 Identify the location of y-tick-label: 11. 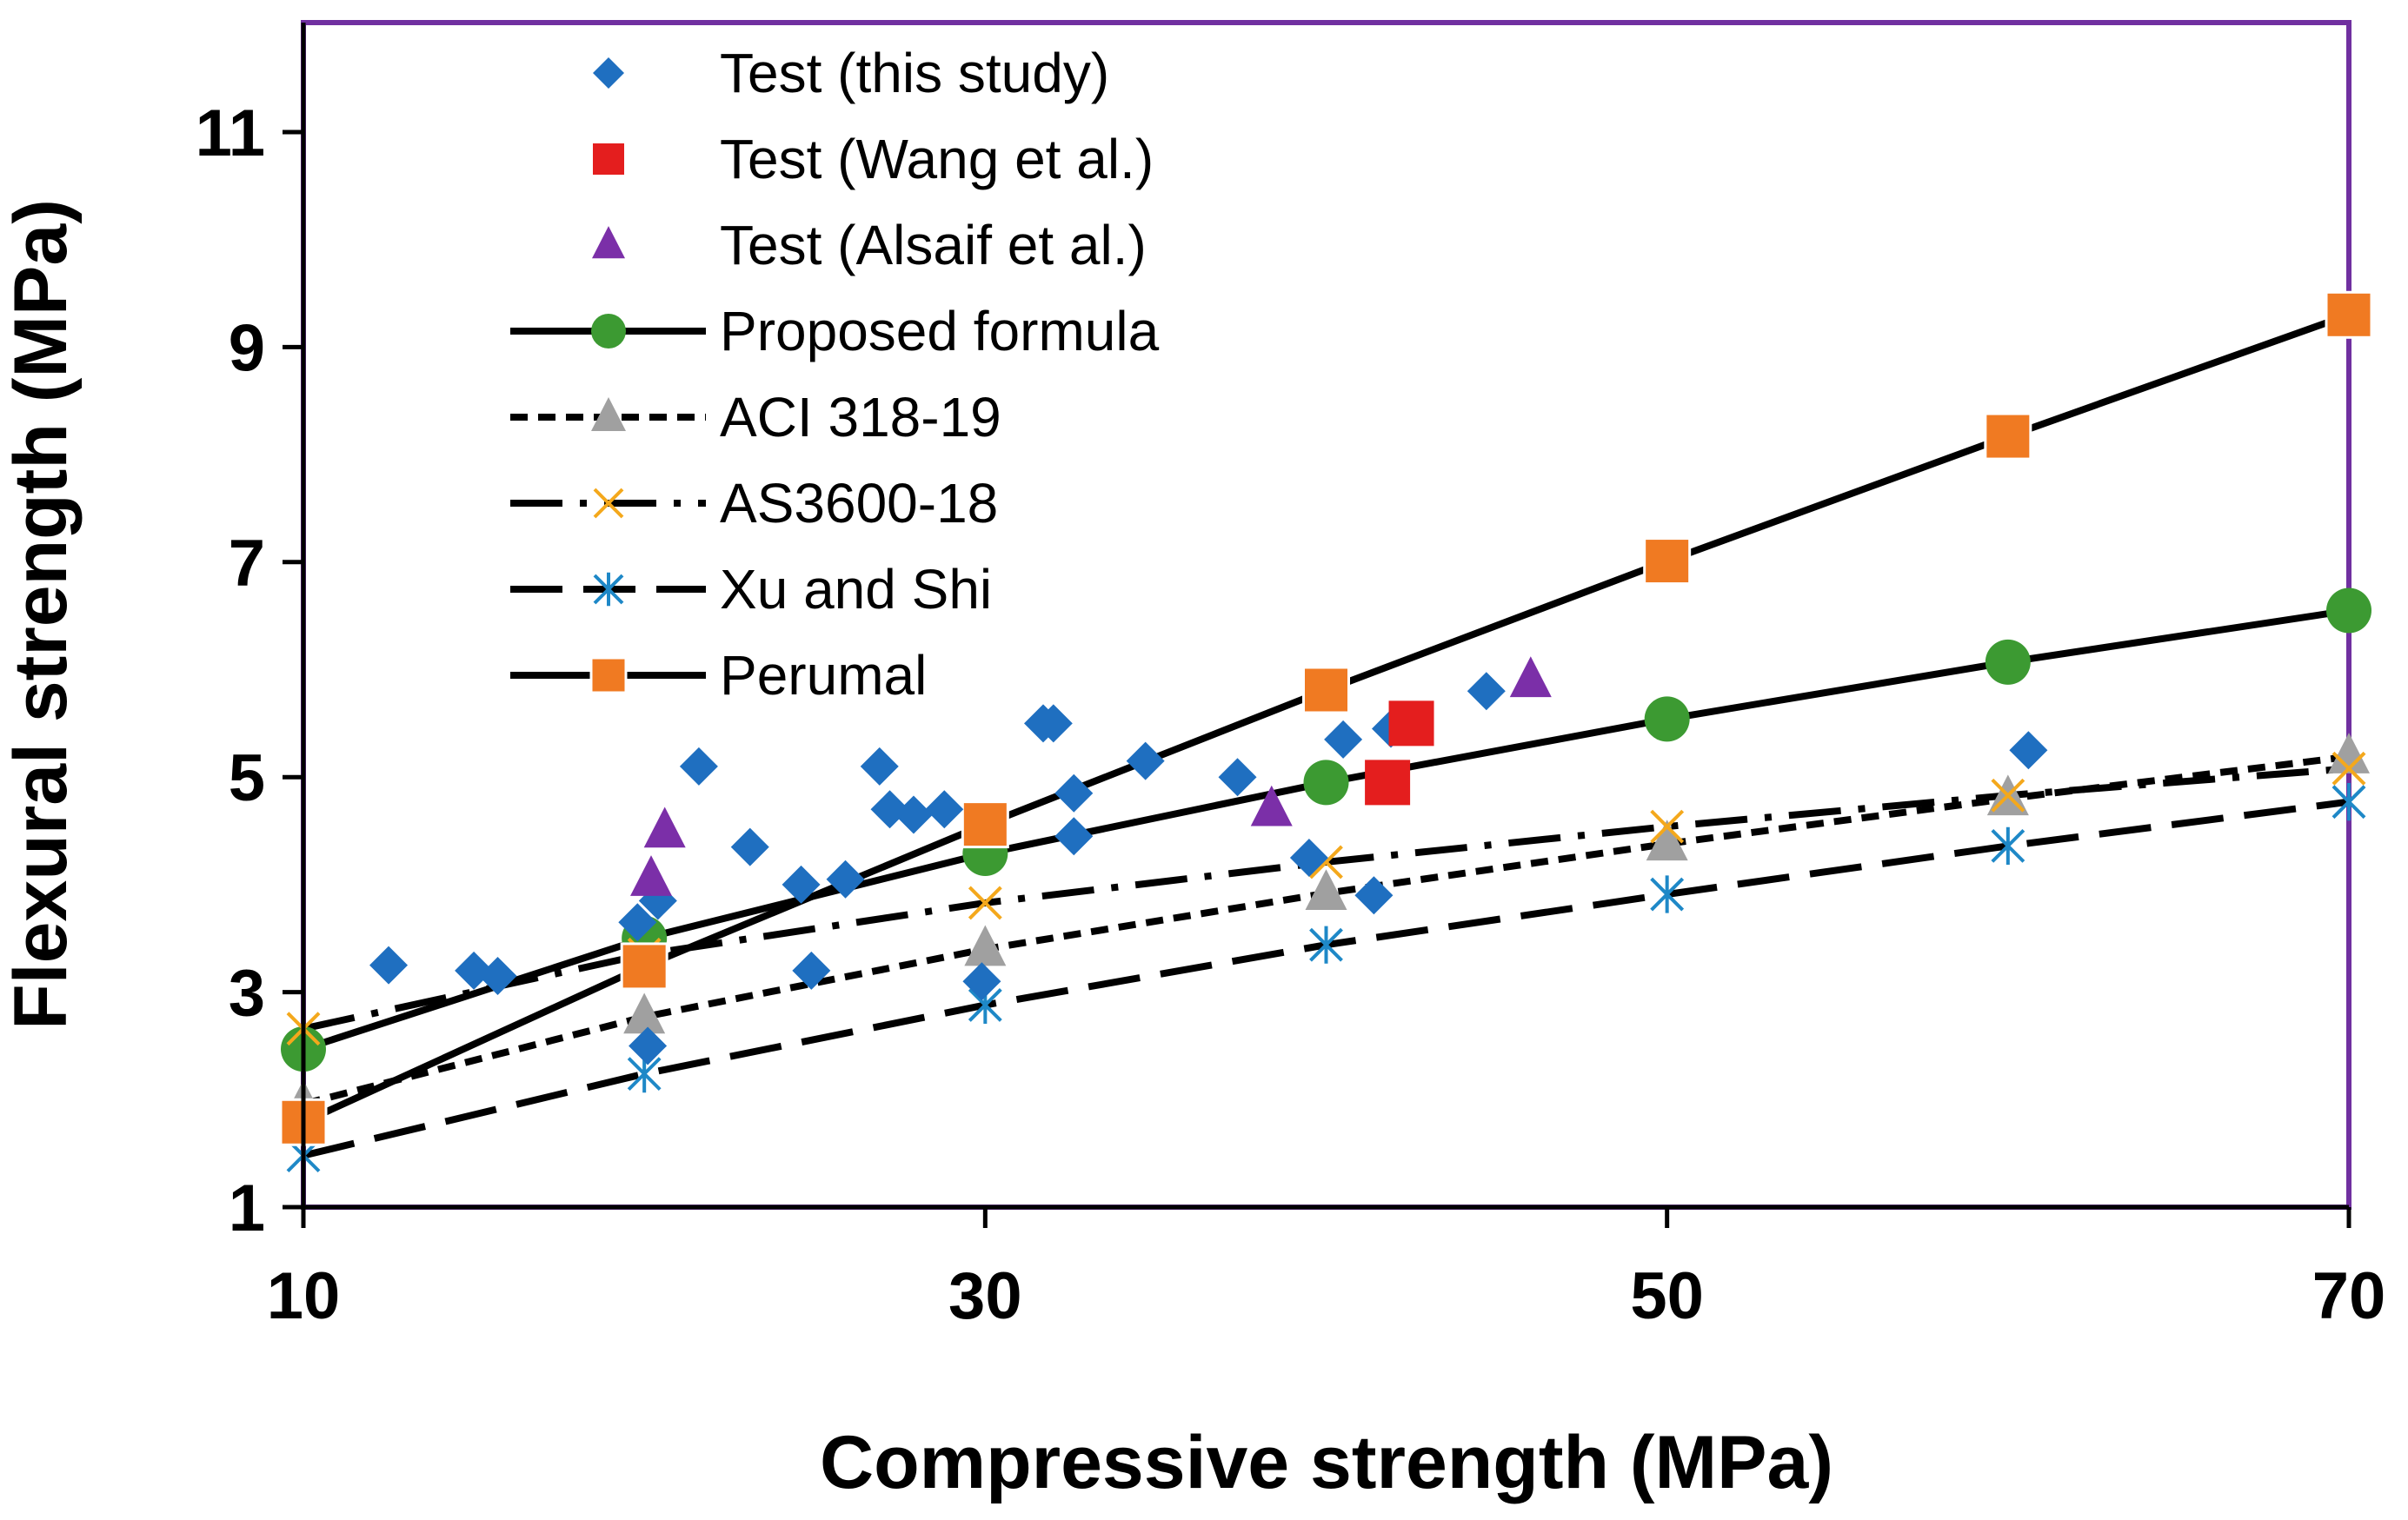
(230, 133).